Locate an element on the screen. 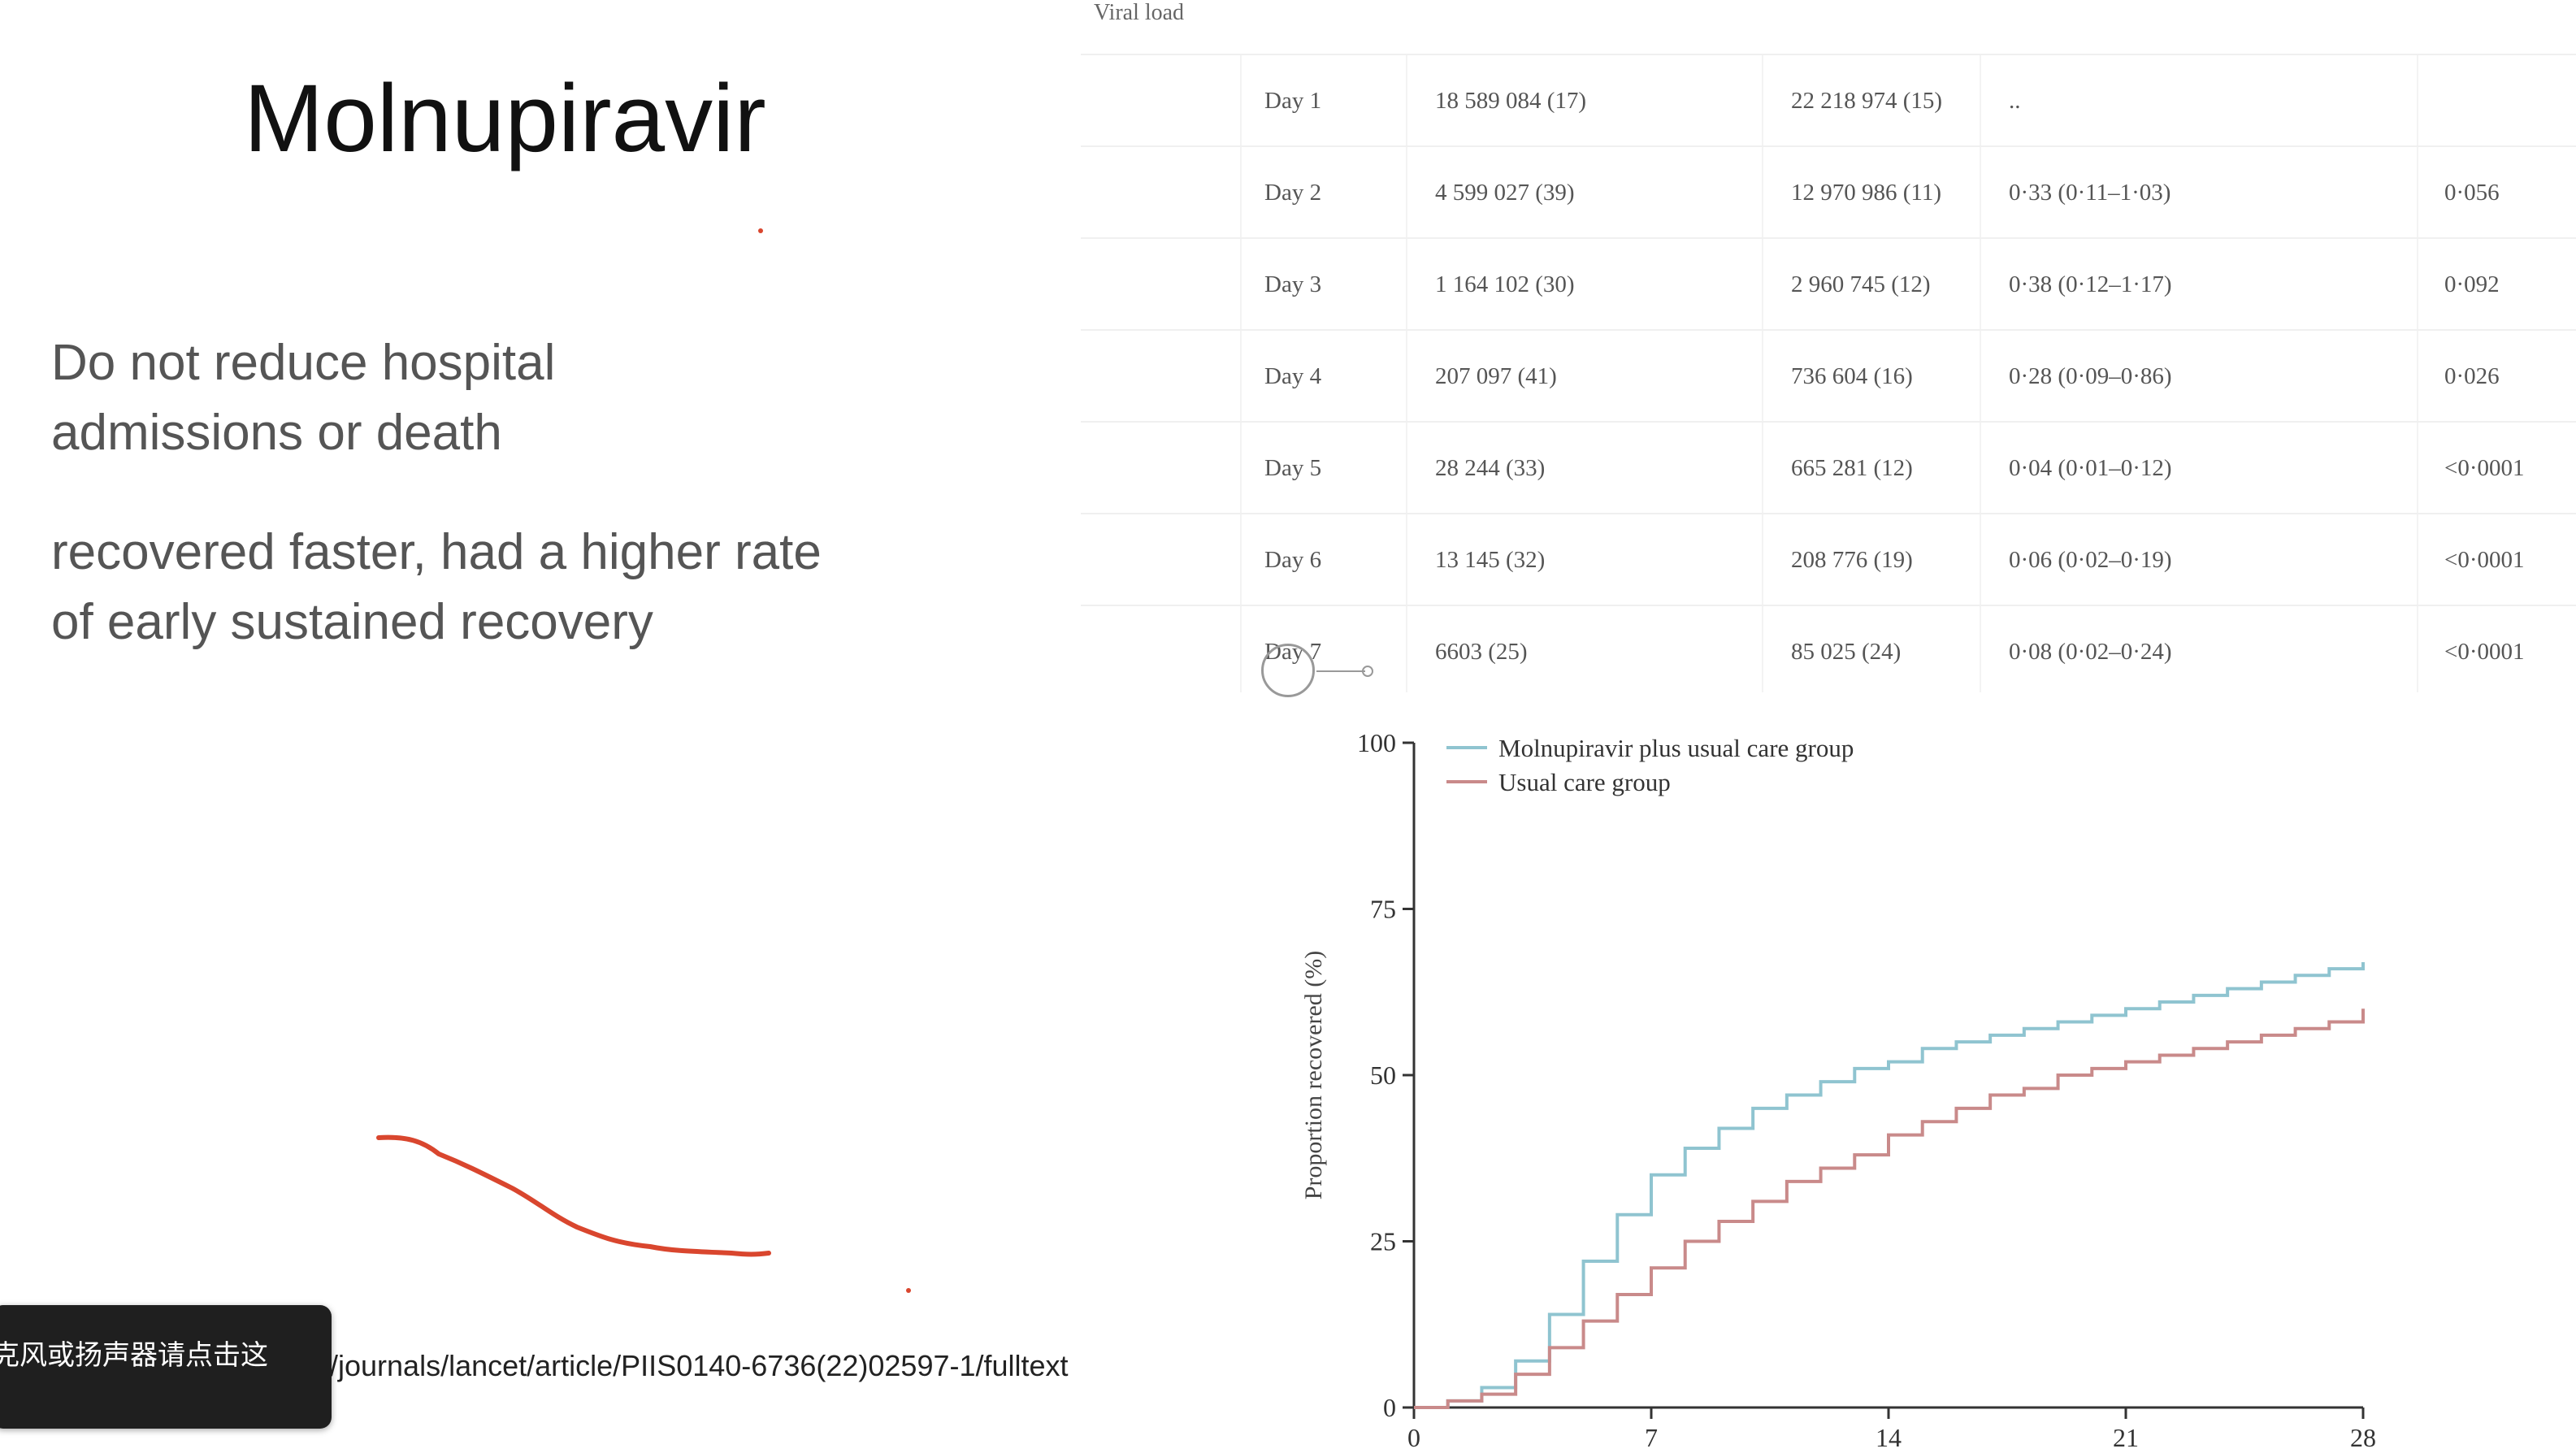 The width and height of the screenshot is (2576, 1453). y-tick-label: 50 is located at coordinates (1383, 1075).